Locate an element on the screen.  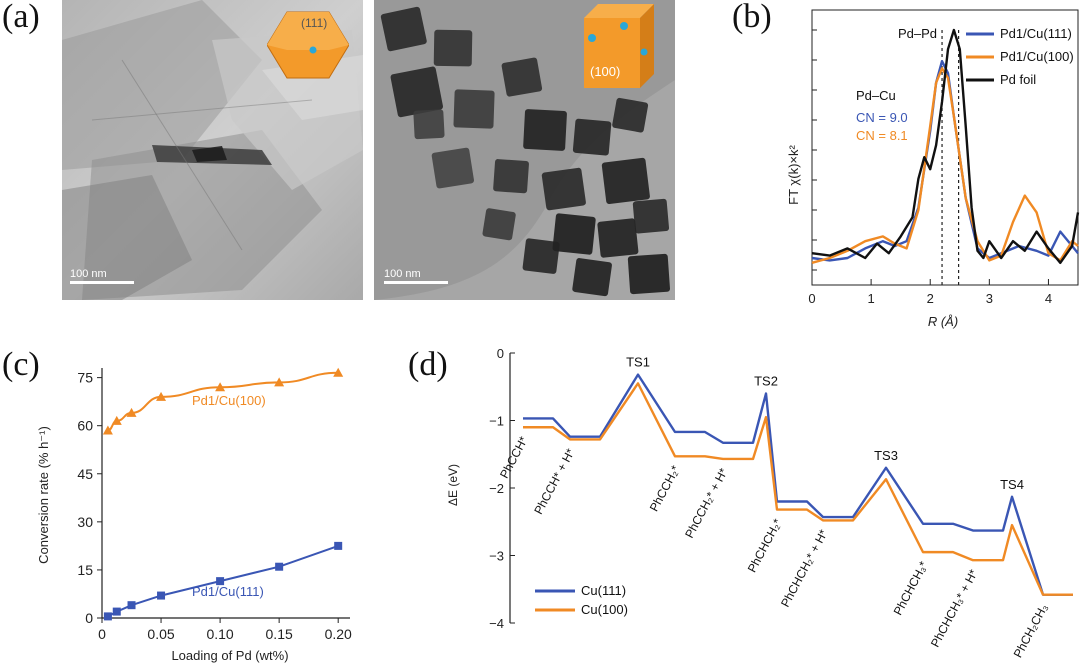
scale-bar-left: 100 nm is located at coordinates (102, 276).